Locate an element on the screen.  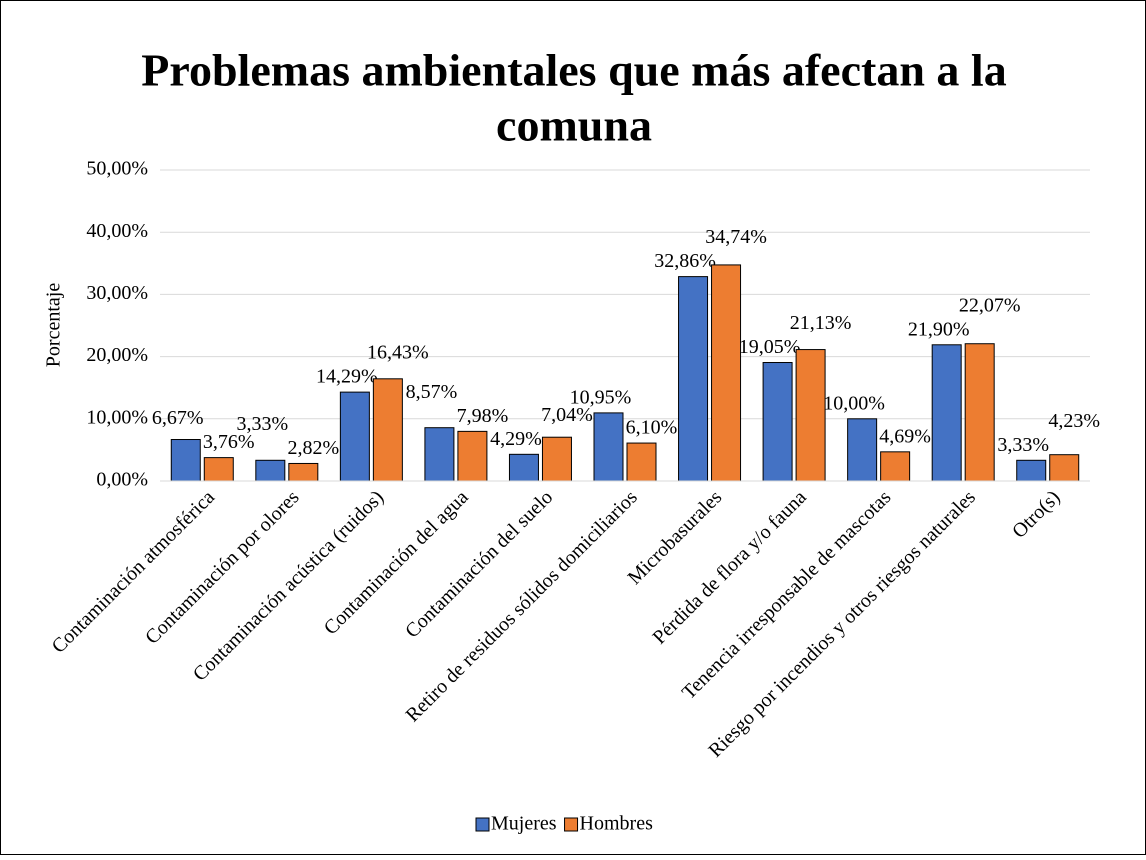
data-label: 4,29% is located at coordinates (516, 439).